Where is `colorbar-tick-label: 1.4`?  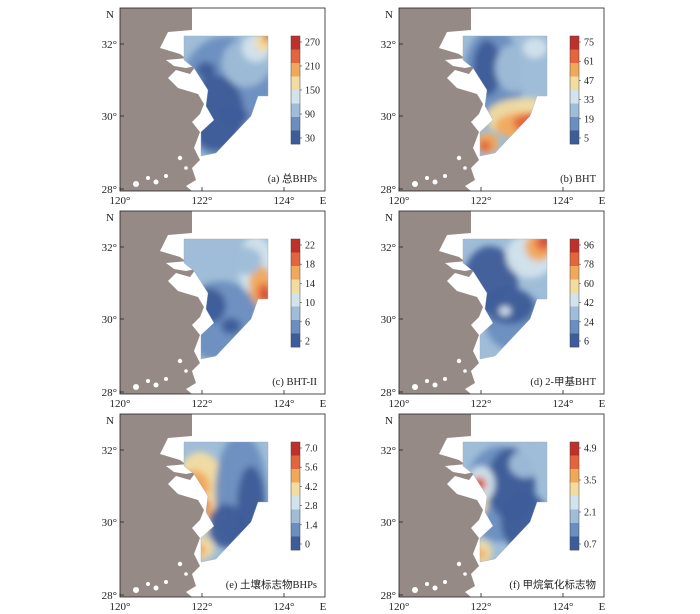 colorbar-tick-label: 1.4 is located at coordinates (311, 525).